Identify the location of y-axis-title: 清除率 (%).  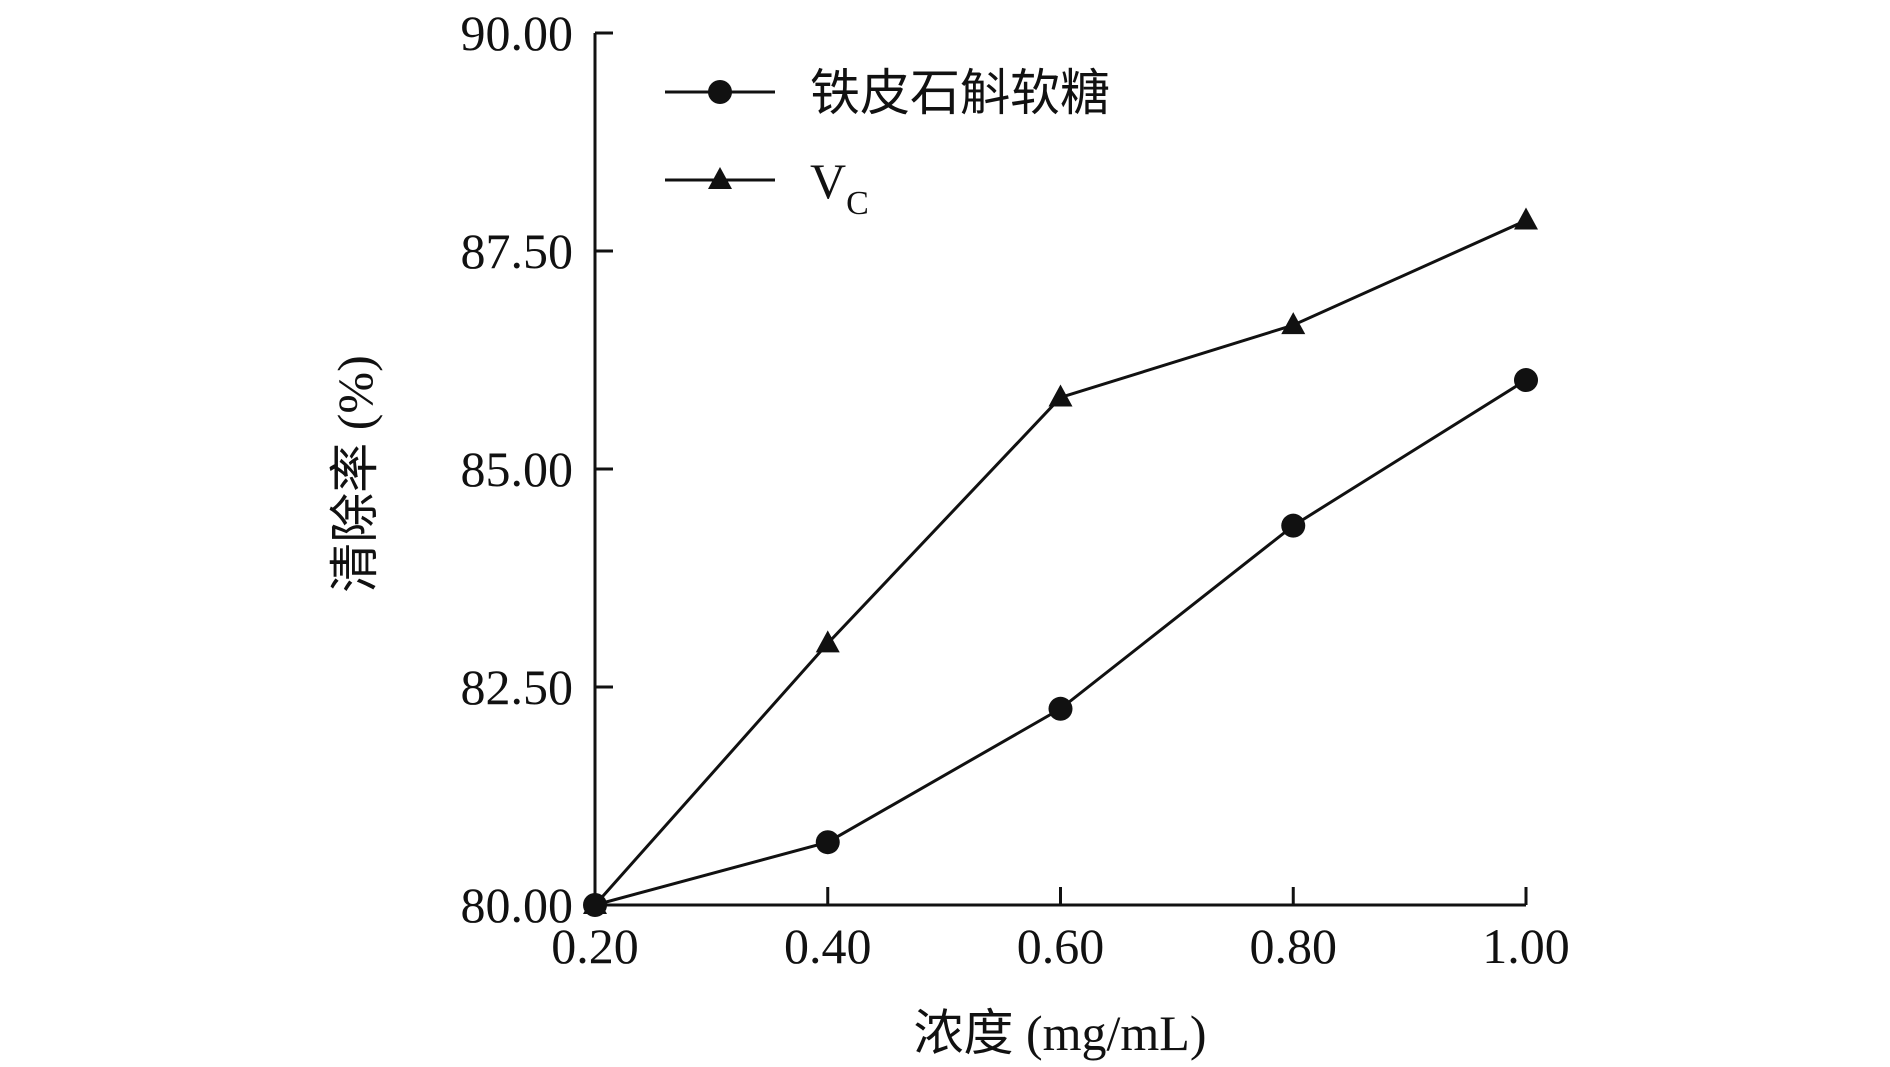
(355, 473).